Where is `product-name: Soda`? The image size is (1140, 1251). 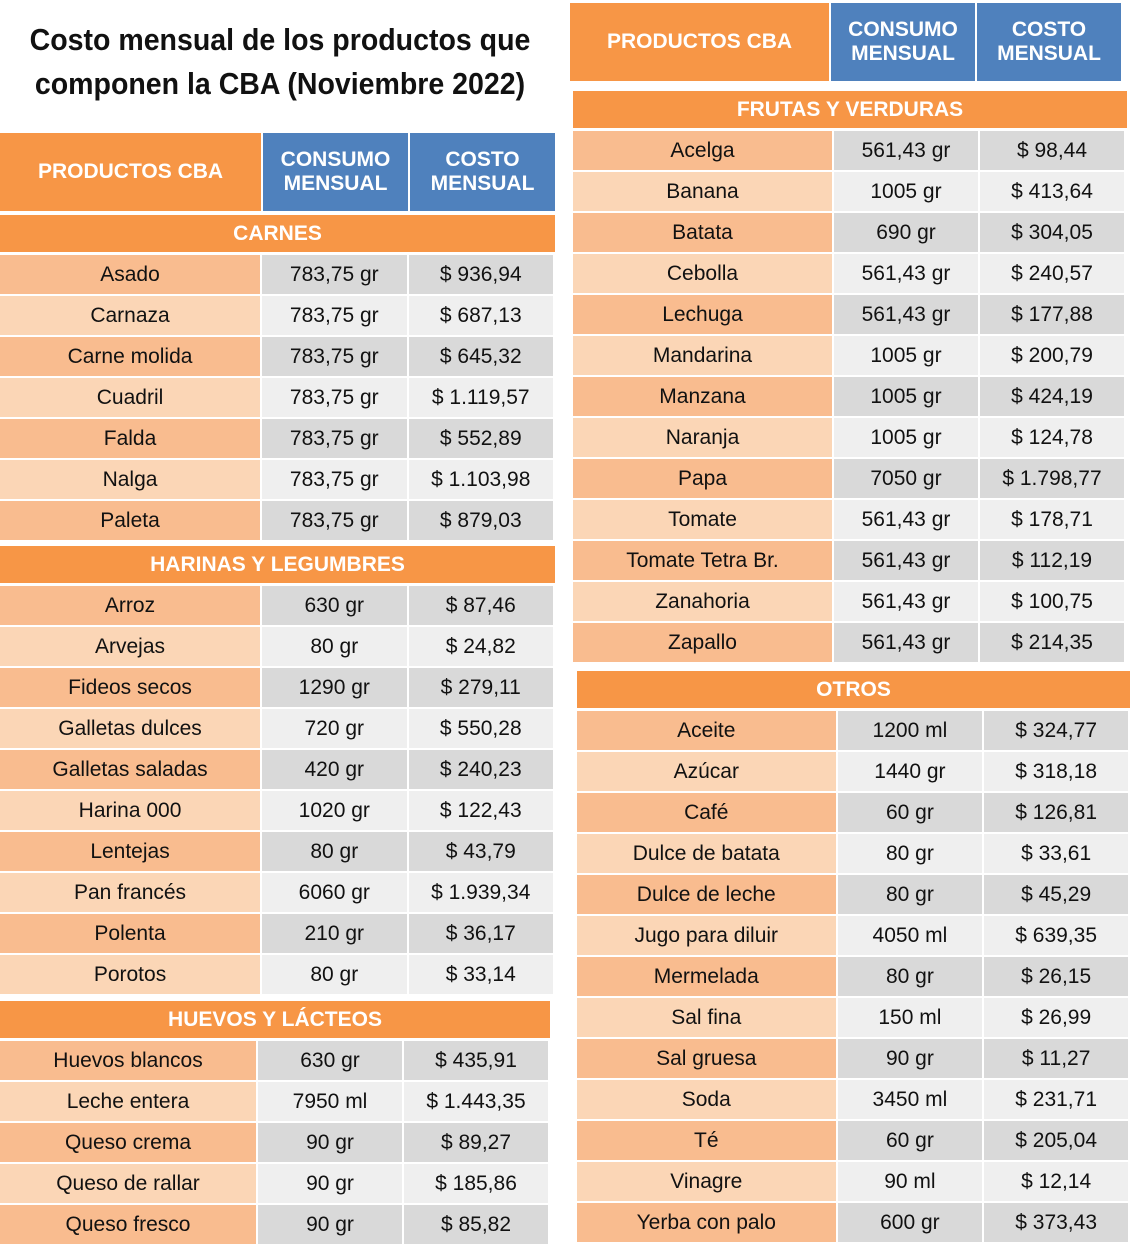 product-name: Soda is located at coordinates (706, 1099).